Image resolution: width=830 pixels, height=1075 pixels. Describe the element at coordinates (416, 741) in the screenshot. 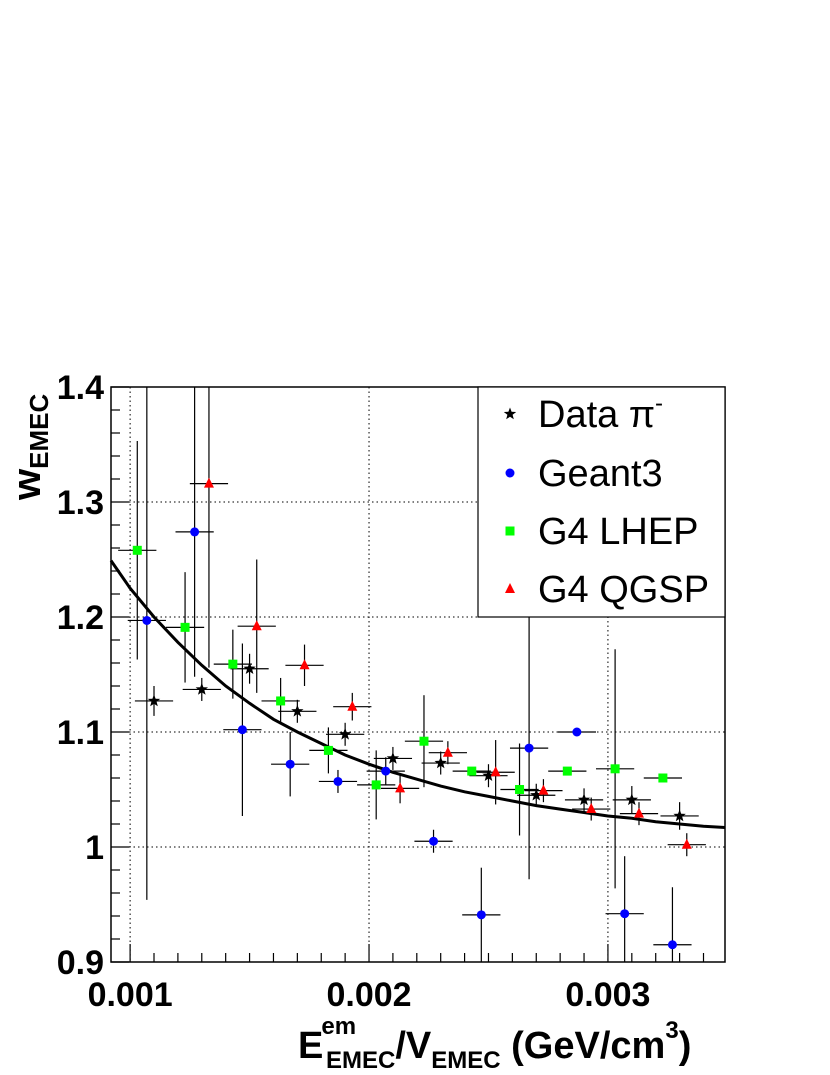

I see `series-star` at that location.